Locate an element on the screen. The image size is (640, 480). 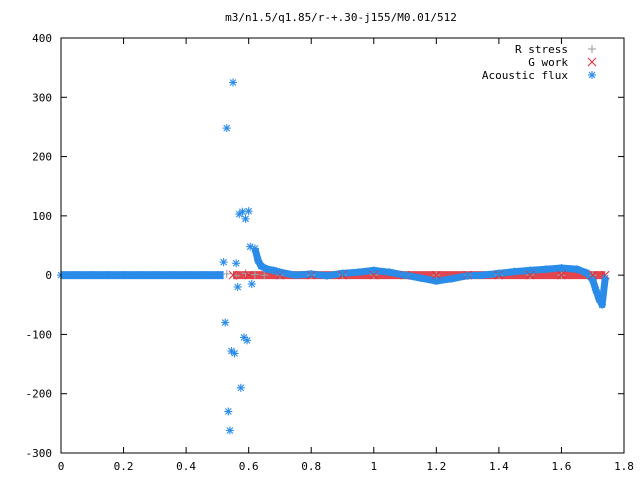
x-tick-label: 1.8 is located at coordinates (624, 466).